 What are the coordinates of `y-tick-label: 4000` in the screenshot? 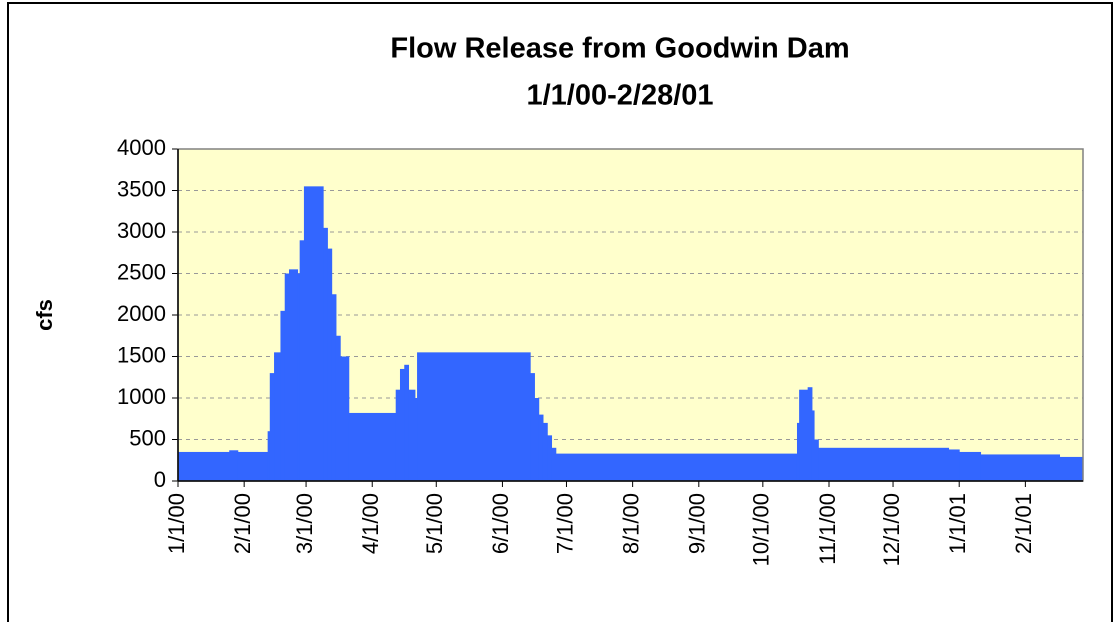 It's located at (141, 147).